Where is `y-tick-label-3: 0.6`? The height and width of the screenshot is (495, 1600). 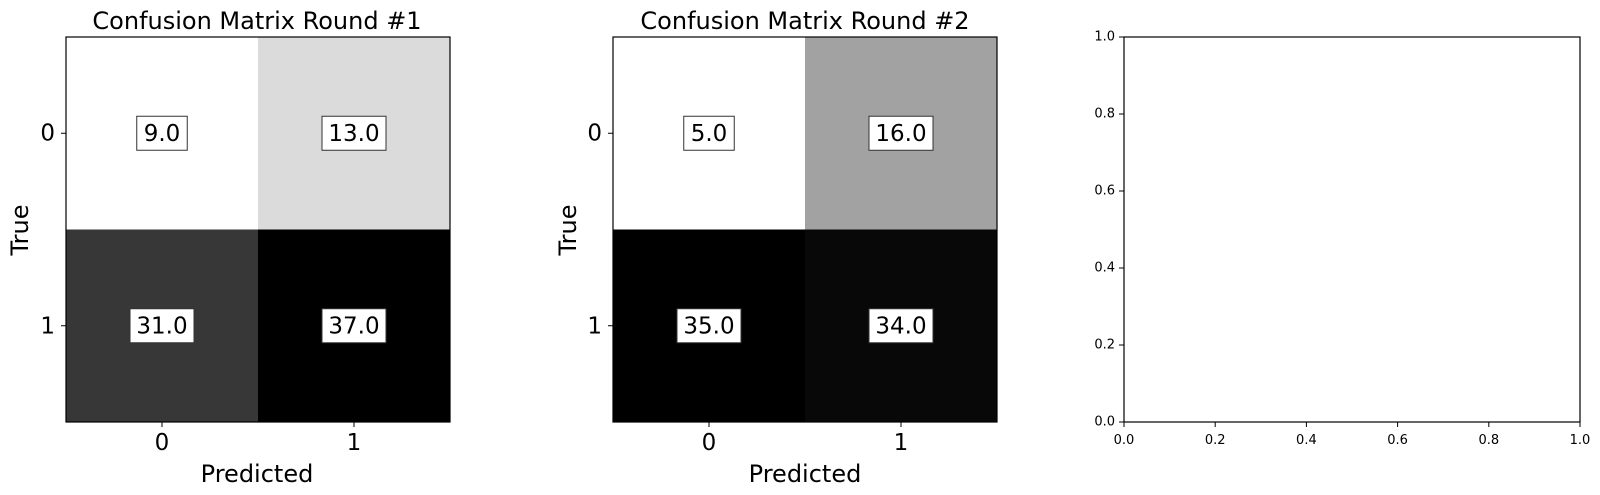
y-tick-label-3: 0.6 is located at coordinates (1104, 191).